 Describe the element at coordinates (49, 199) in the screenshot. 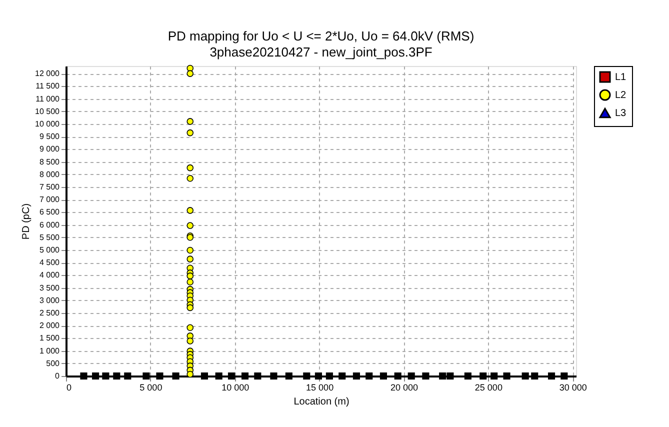

I see `y-tick-label: 7 000` at that location.